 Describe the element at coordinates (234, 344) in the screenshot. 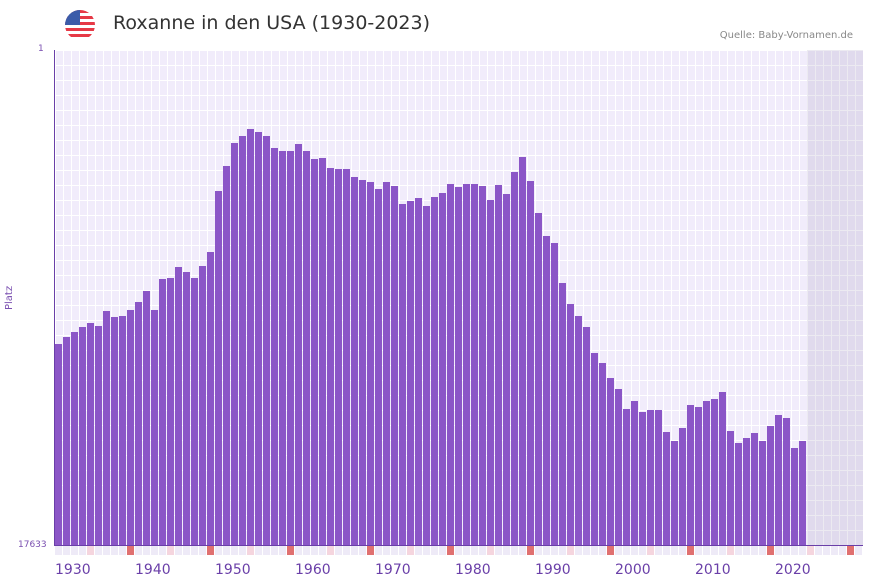

I see `bar-1952` at that location.